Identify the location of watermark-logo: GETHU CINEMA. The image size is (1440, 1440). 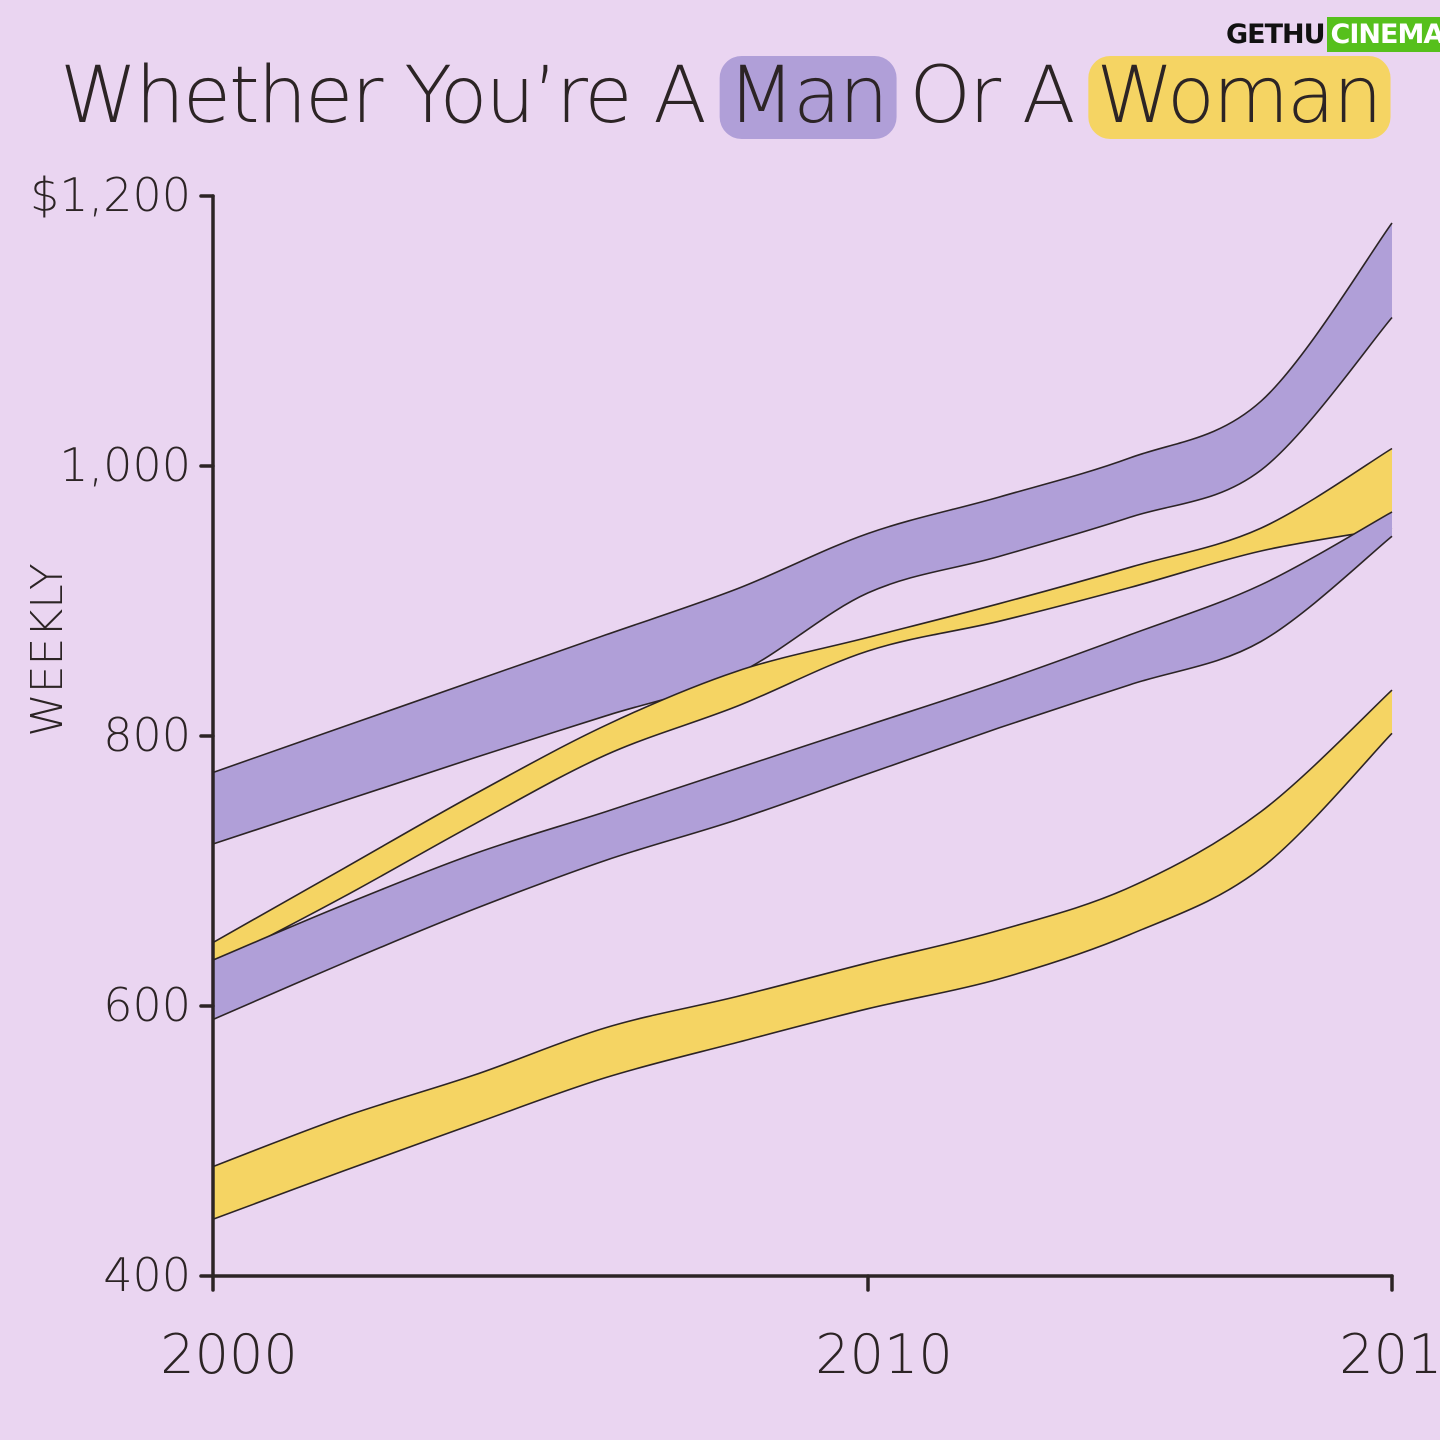
(1333, 34).